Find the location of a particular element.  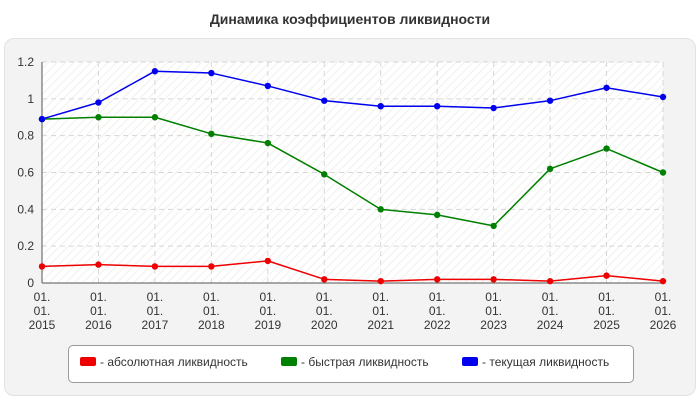

x-tick-label-line: 2020 is located at coordinates (324, 325).